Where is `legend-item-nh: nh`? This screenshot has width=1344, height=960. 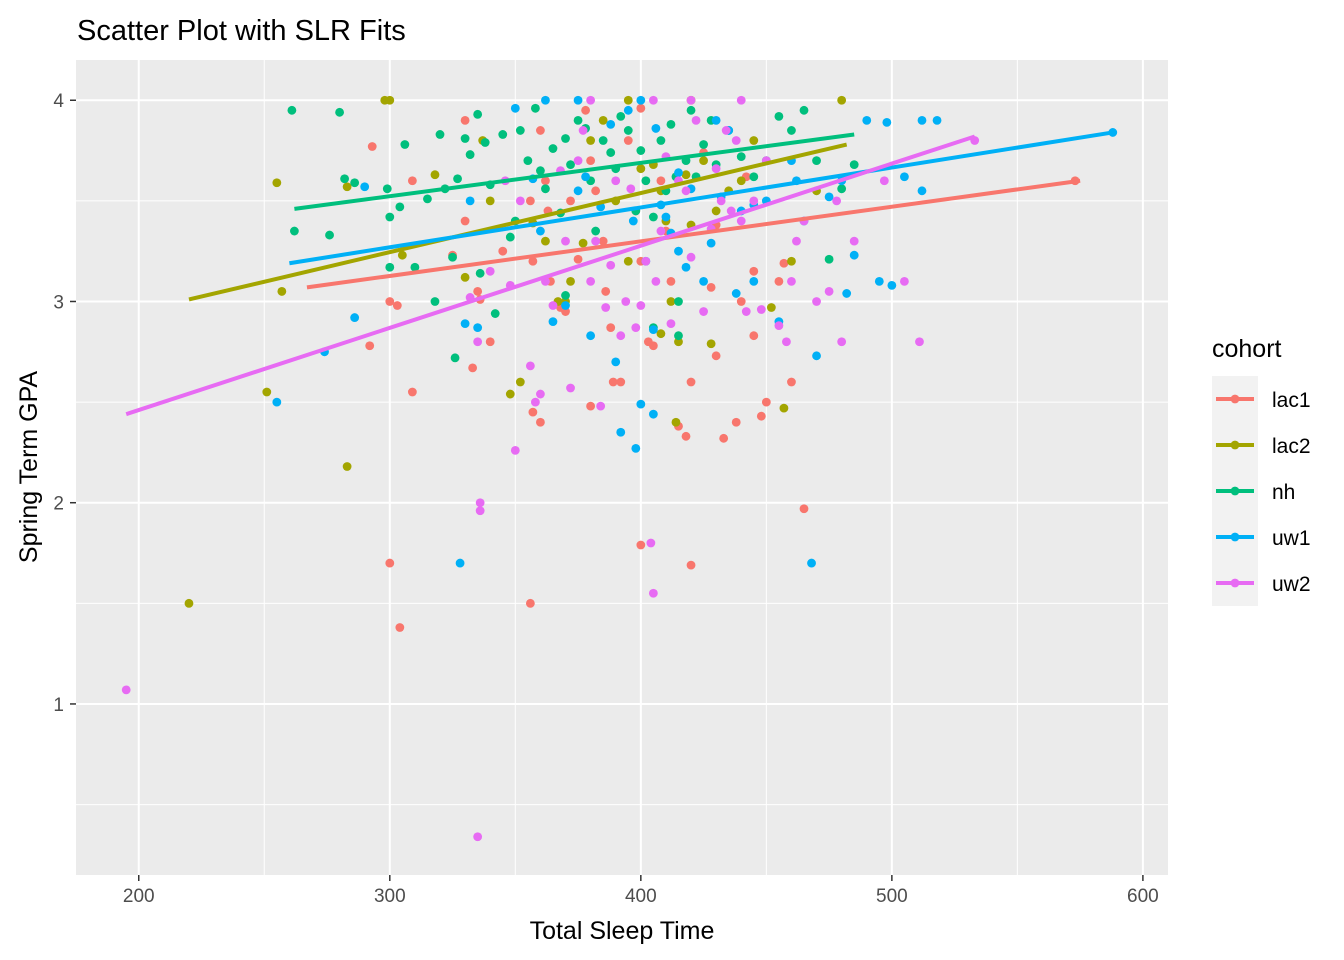 legend-item-nh: nh is located at coordinates (1253, 491).